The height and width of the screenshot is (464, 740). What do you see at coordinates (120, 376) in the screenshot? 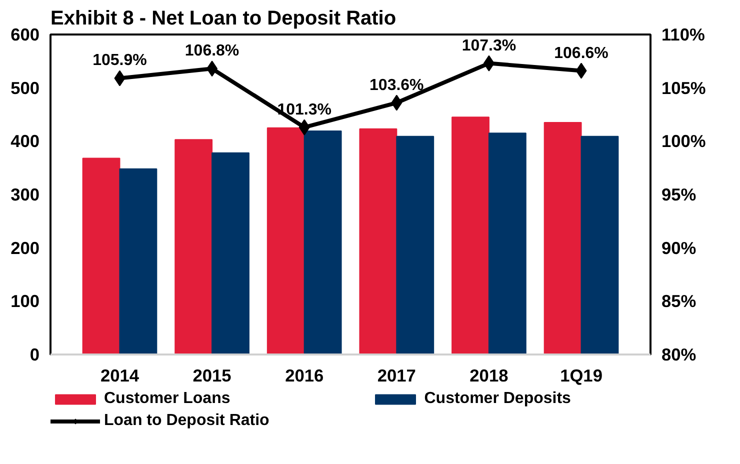
I see `x-tick-label: 2014` at bounding box center [120, 376].